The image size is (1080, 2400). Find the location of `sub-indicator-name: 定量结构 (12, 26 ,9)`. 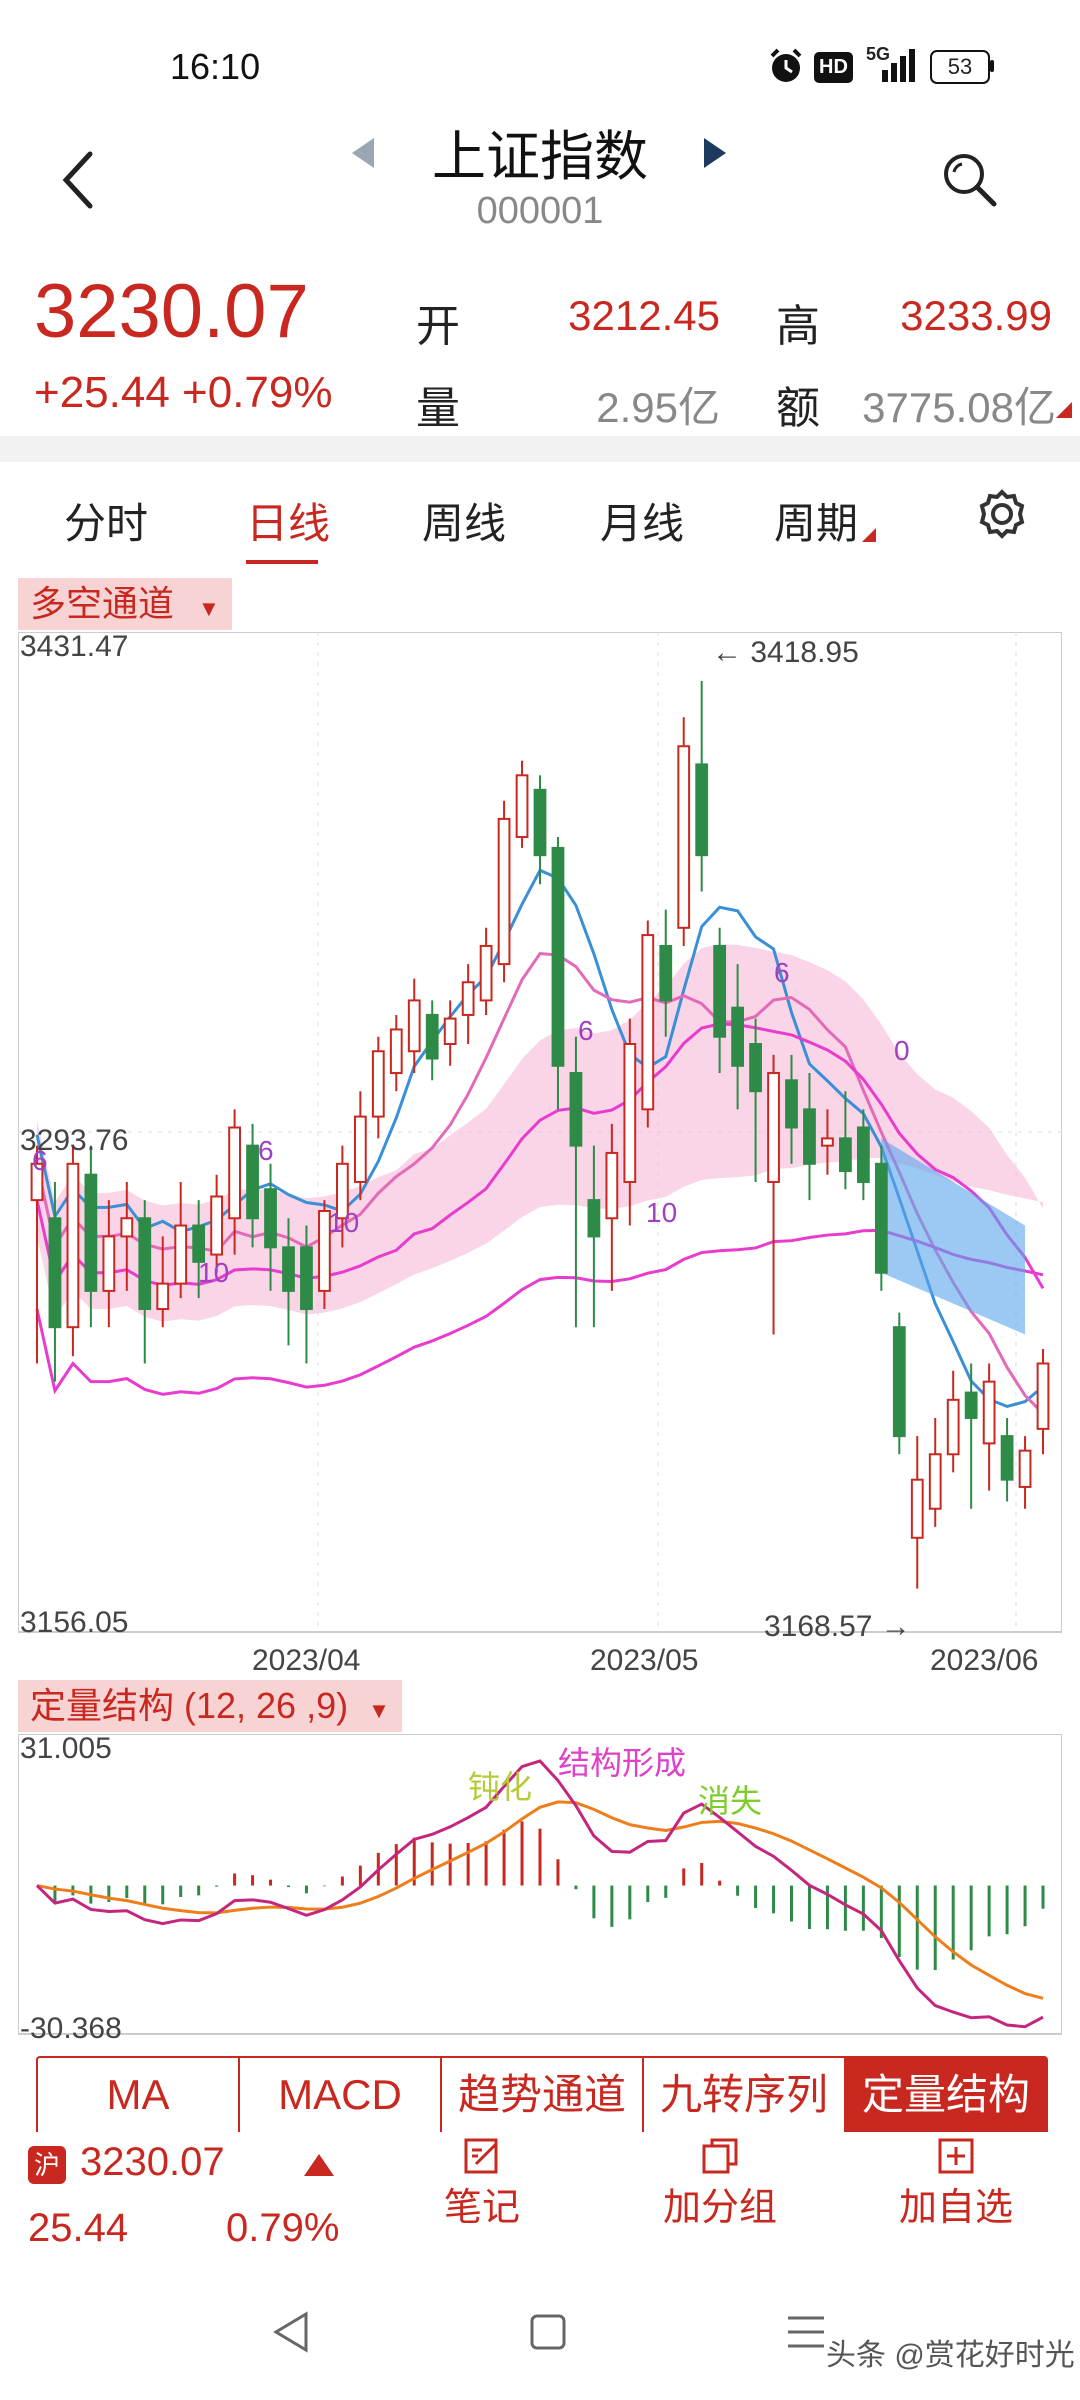

sub-indicator-name: 定量结构 (12, 26 ,9) is located at coordinates (189, 1705).